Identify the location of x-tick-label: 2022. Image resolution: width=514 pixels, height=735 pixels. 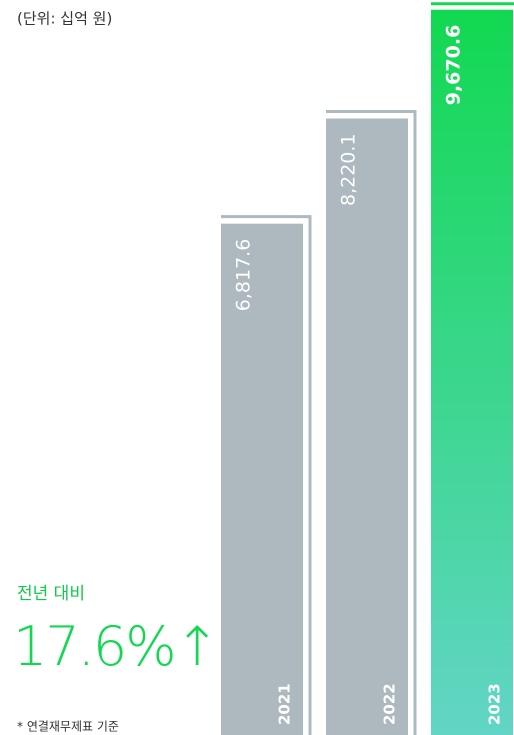
(390, 704).